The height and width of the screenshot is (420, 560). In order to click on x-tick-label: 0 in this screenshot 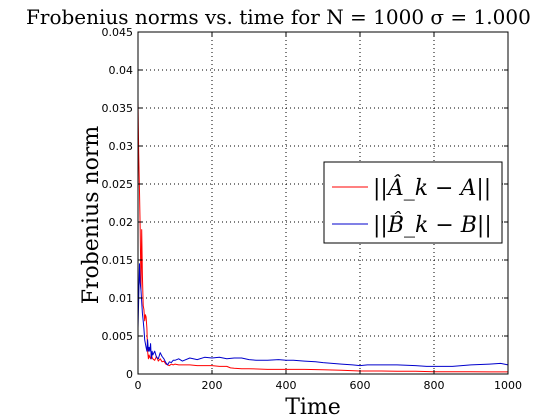, I will do `click(138, 385)`.